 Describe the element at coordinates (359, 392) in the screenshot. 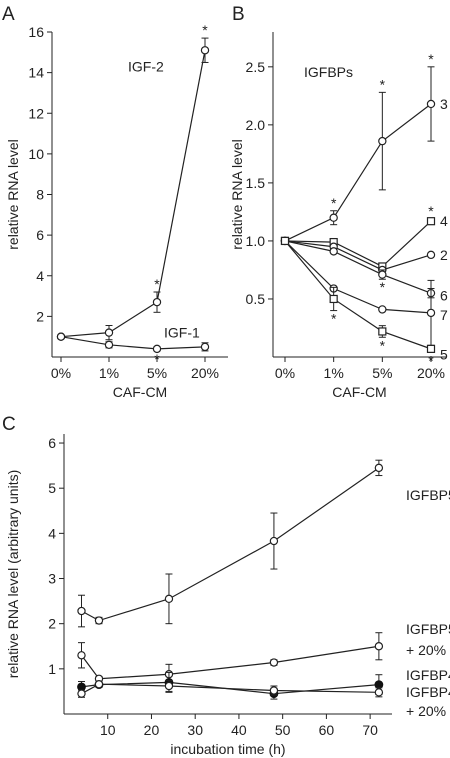

I see `chart-b-x-axis-label: CAF-CM` at that location.